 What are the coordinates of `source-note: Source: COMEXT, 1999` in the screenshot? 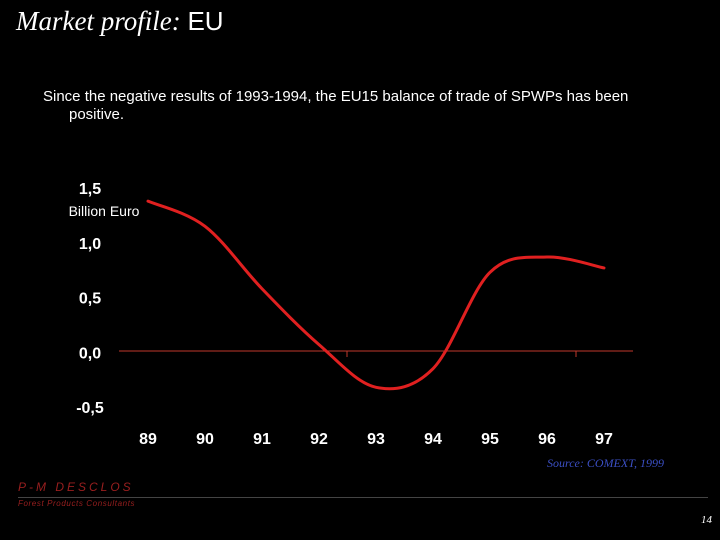 It's located at (605, 463).